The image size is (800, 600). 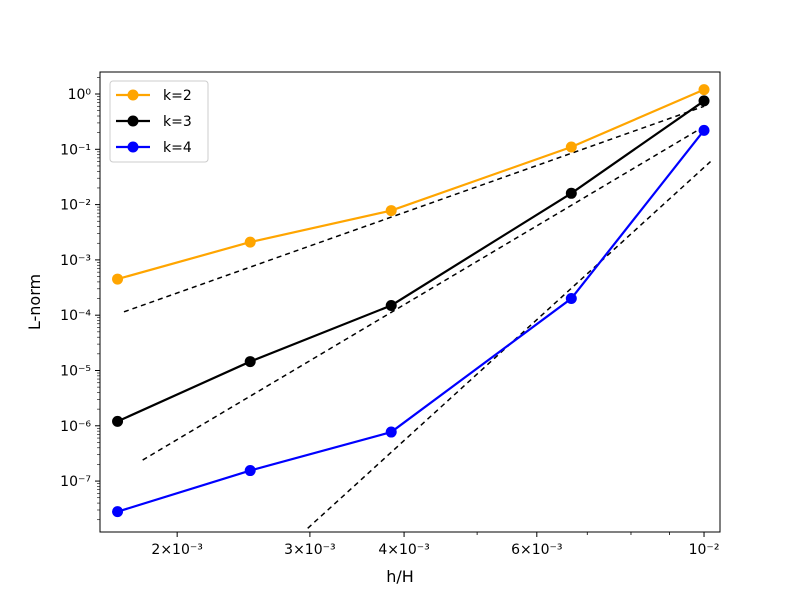 What do you see at coordinates (75, 150) in the screenshot?
I see `y-tick-label: 10⁻¹` at bounding box center [75, 150].